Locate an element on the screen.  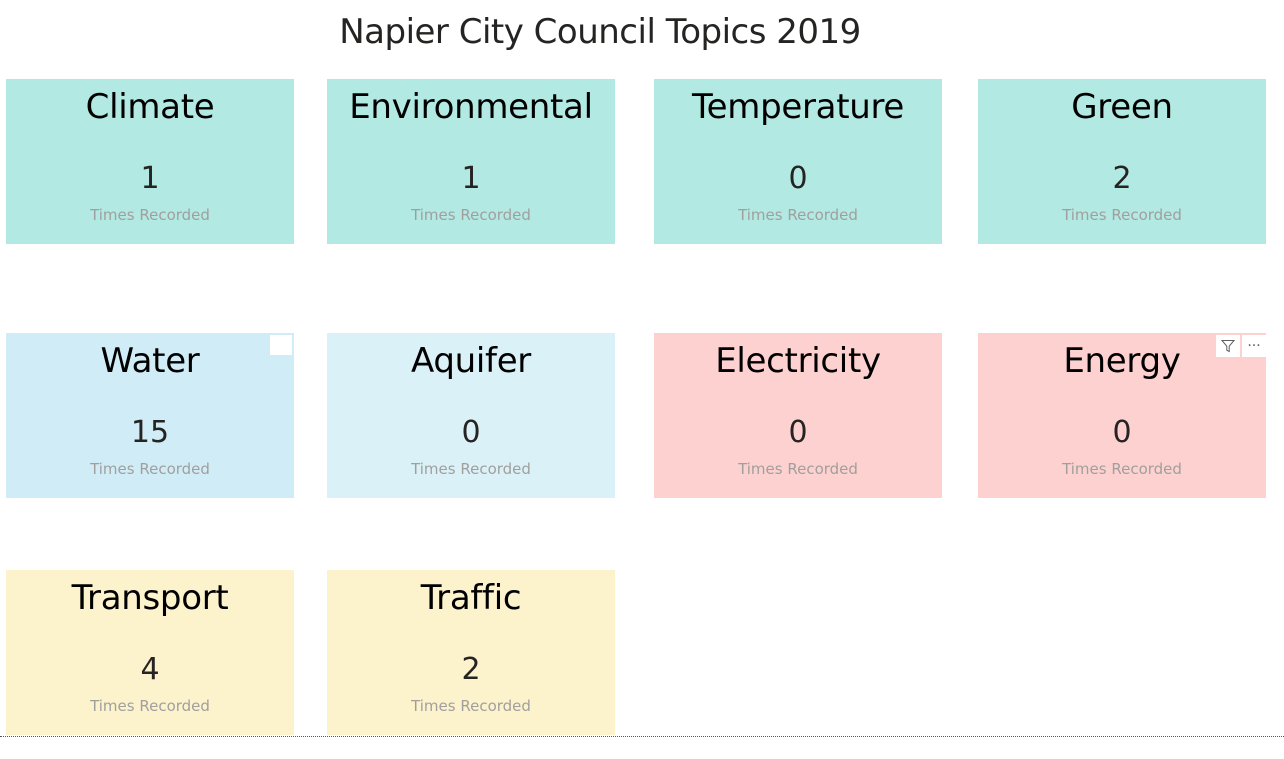
card-temperature: Temperature 0 Times Recorded is located at coordinates (798, 161).